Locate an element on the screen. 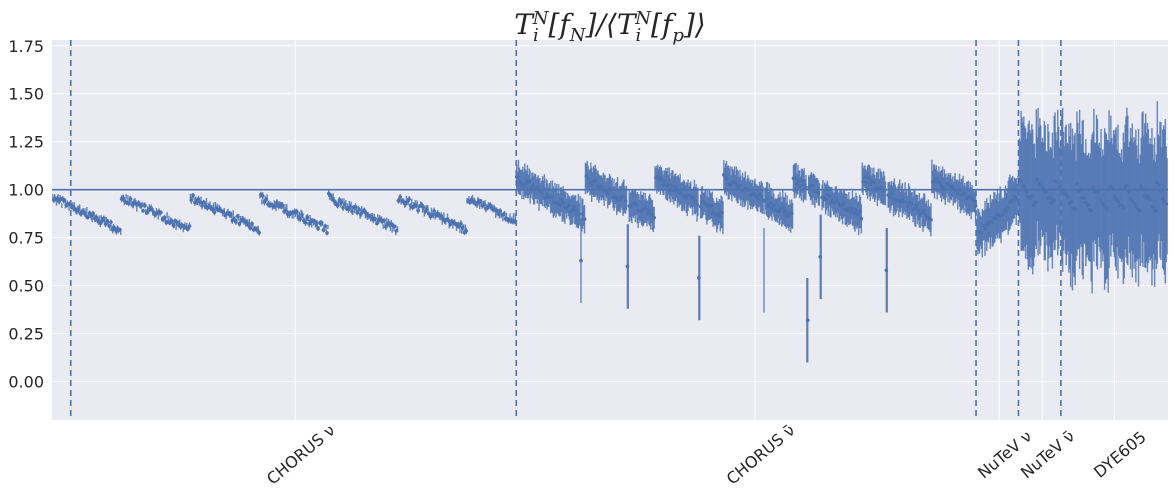 This screenshot has width=1175, height=504. y-tick-label: 0.75 is located at coordinates (26, 238).